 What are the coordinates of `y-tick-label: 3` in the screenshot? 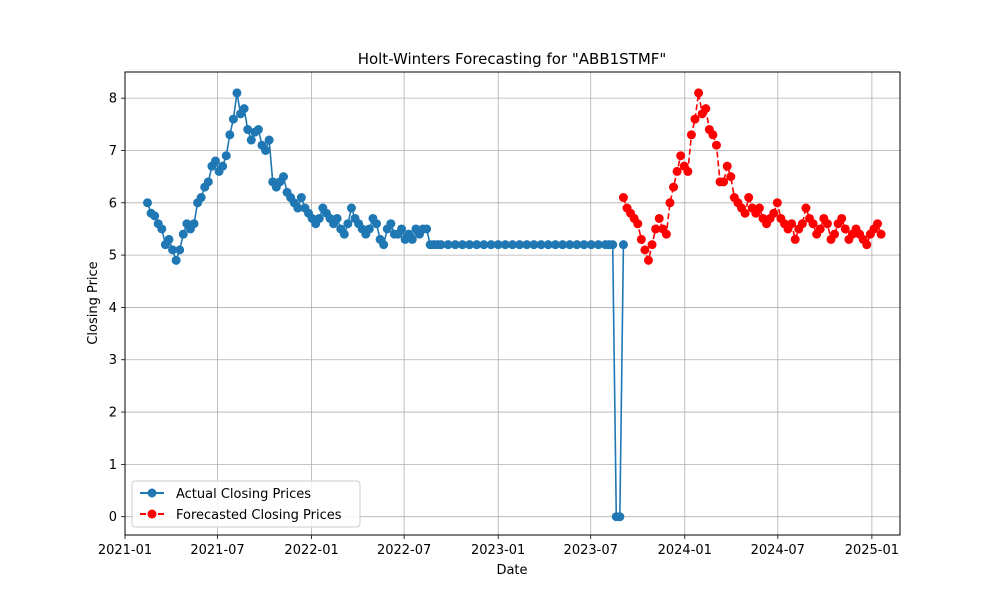 It's located at (113, 360).